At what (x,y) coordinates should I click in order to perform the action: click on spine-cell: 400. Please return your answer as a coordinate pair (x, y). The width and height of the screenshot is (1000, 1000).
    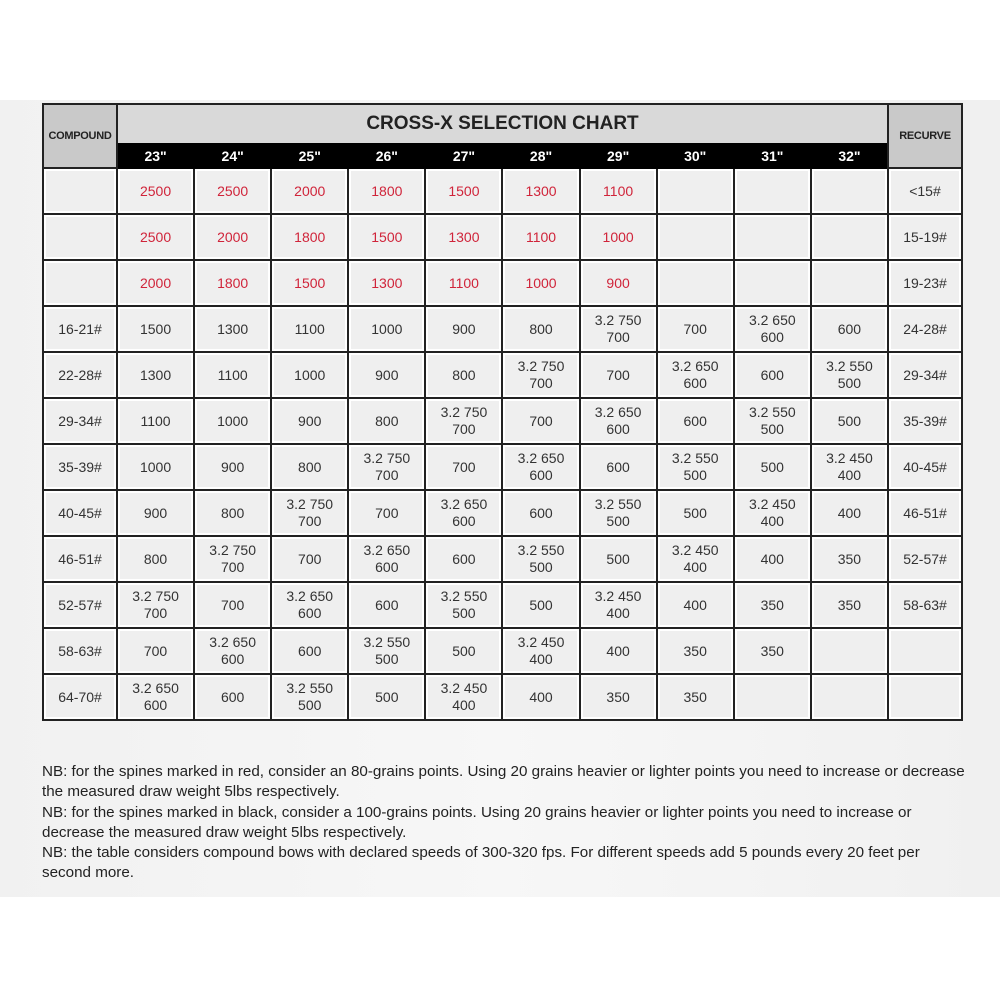
    Looking at the image, I should click on (772, 559).